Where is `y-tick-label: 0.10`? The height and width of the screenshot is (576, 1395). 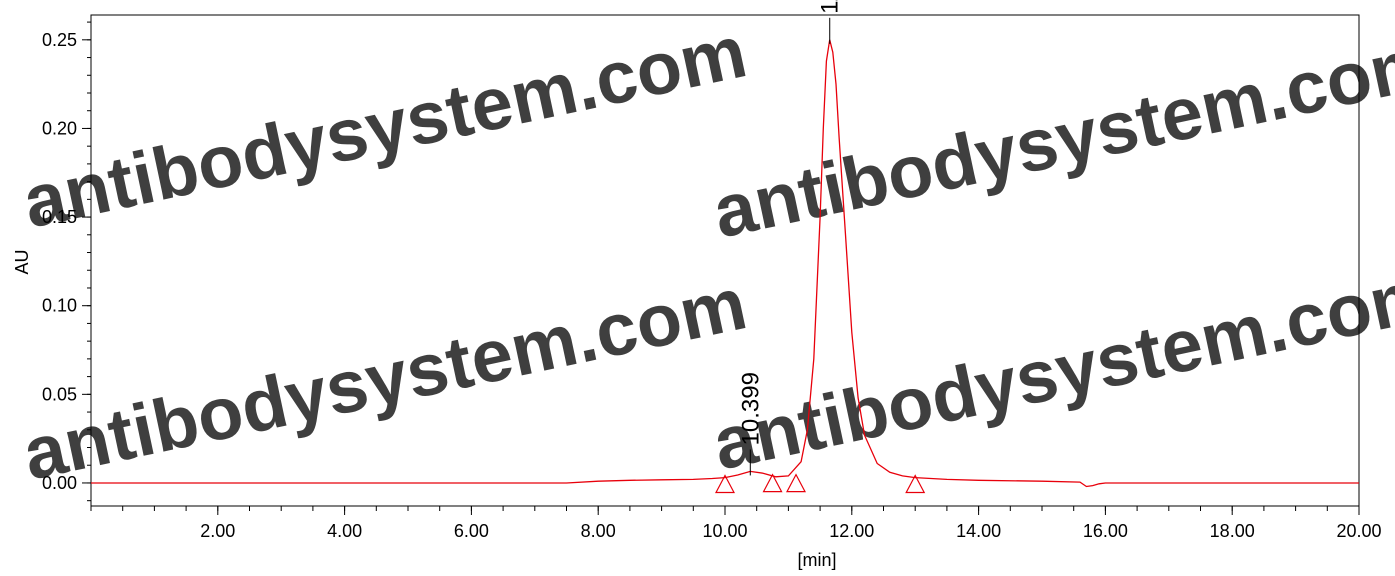
y-tick-label: 0.10 is located at coordinates (59, 306).